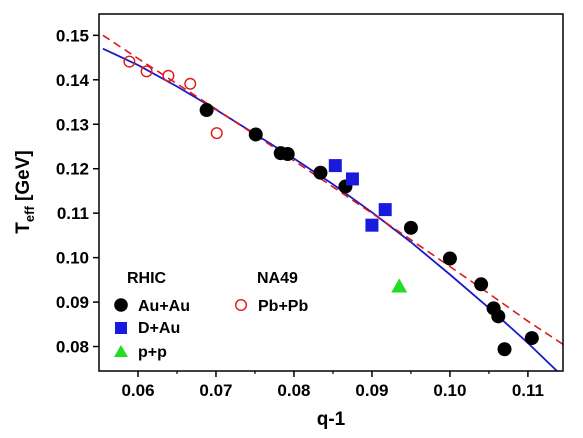 The height and width of the screenshot is (438, 583). Describe the element at coordinates (72, 258) in the screenshot. I see `y-tick-label: 0.10` at that location.